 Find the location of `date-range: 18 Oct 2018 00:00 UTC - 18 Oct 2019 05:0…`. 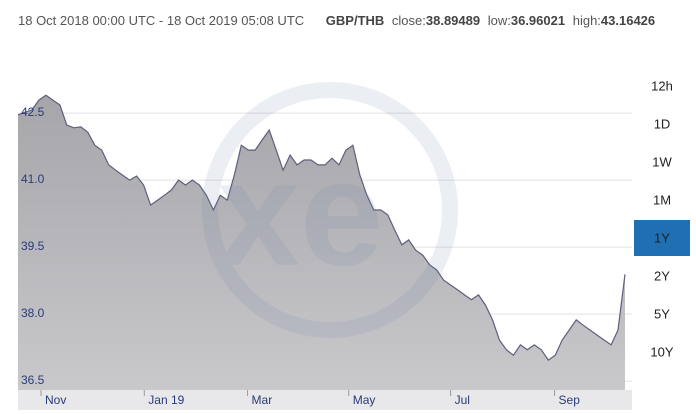

date-range: 18 Oct 2018 00:00 UTC - 18 Oct 2019 05:0… is located at coordinates (161, 20).